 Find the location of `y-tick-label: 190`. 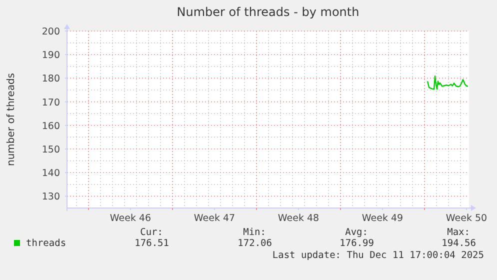

y-tick-label: 190 is located at coordinates (51, 56).